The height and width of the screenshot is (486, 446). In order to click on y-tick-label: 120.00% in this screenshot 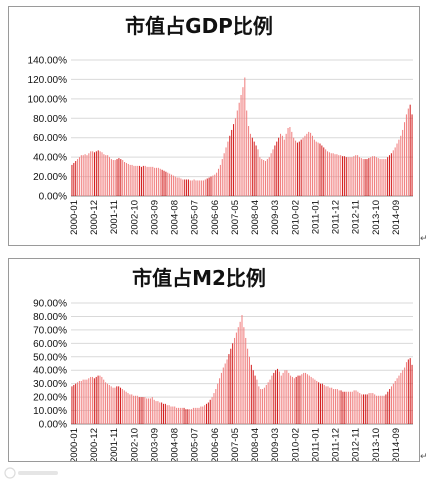, I will do `click(48, 80)`.